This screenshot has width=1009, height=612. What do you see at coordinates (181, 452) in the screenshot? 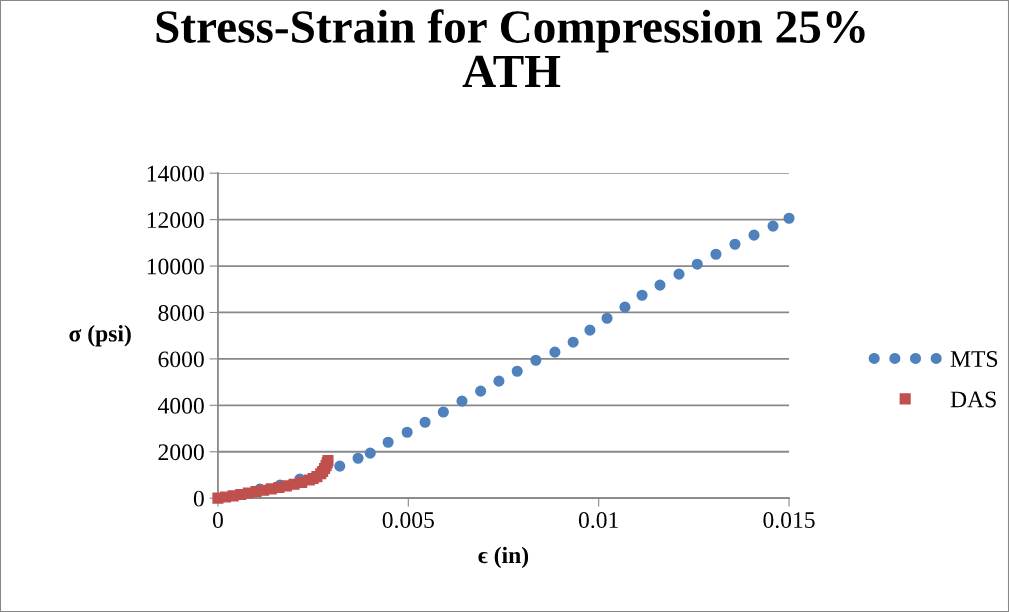
I see `y-tick-label: 2000` at bounding box center [181, 452].